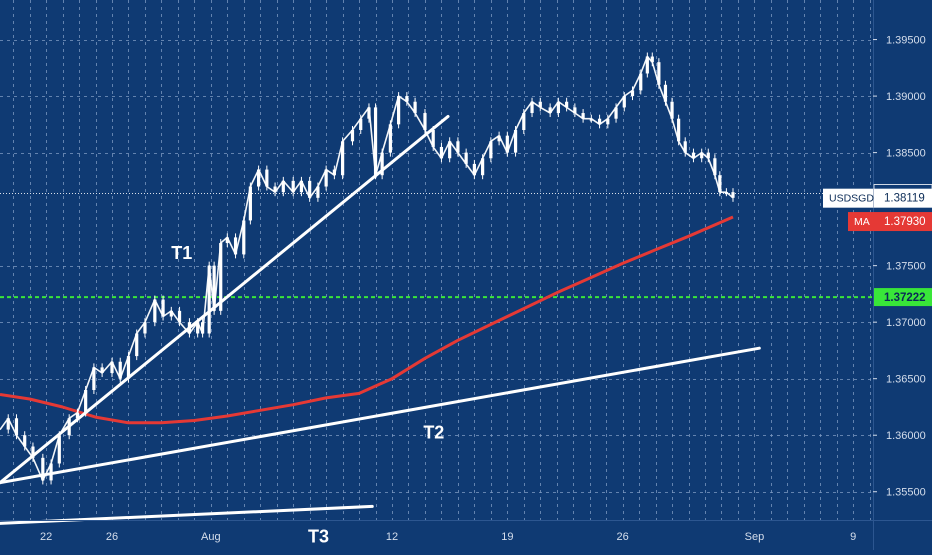 The height and width of the screenshot is (555, 932). What do you see at coordinates (877, 198) in the screenshot?
I see `symbol-tag-bg` at bounding box center [877, 198].